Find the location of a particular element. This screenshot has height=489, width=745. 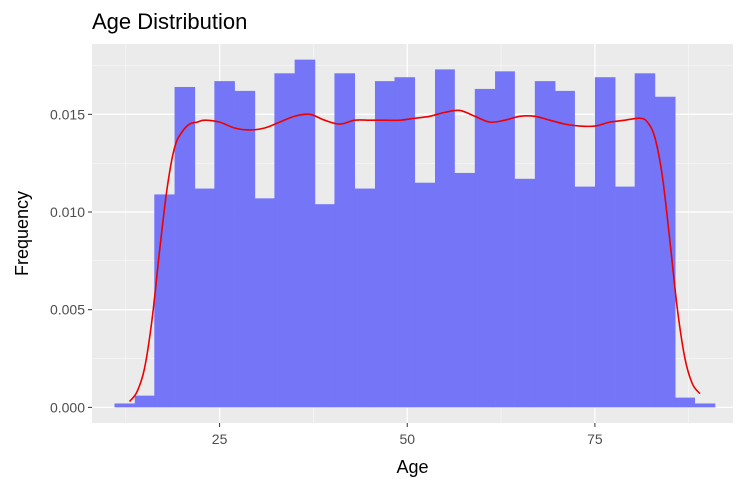

x-axis-title: Age is located at coordinates (412, 467).